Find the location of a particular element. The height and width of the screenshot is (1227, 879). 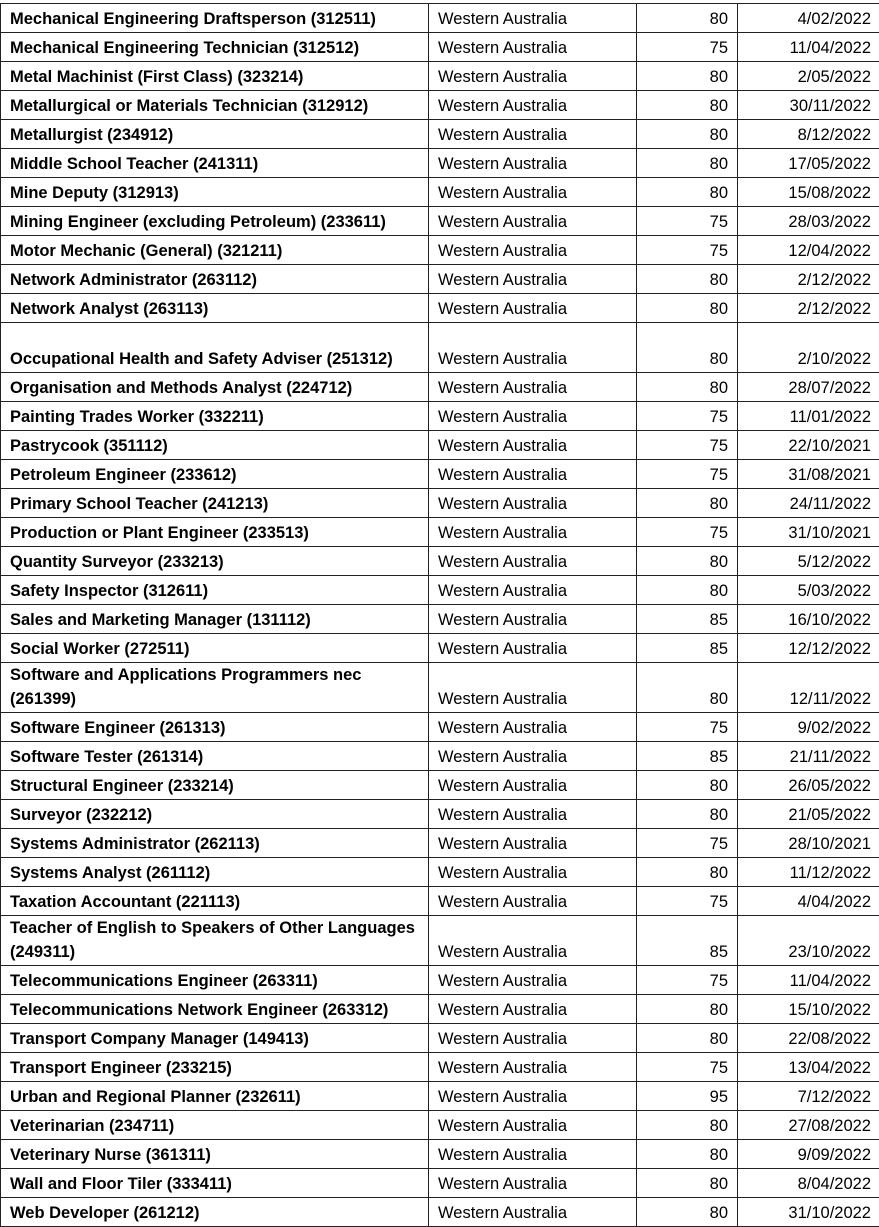

occupation-cell: Petroleum Engineer (233612) is located at coordinates (215, 474).